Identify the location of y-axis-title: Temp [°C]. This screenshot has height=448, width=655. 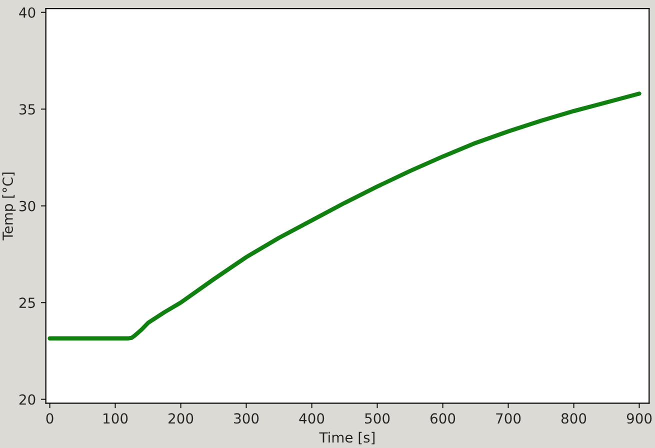
(9, 206).